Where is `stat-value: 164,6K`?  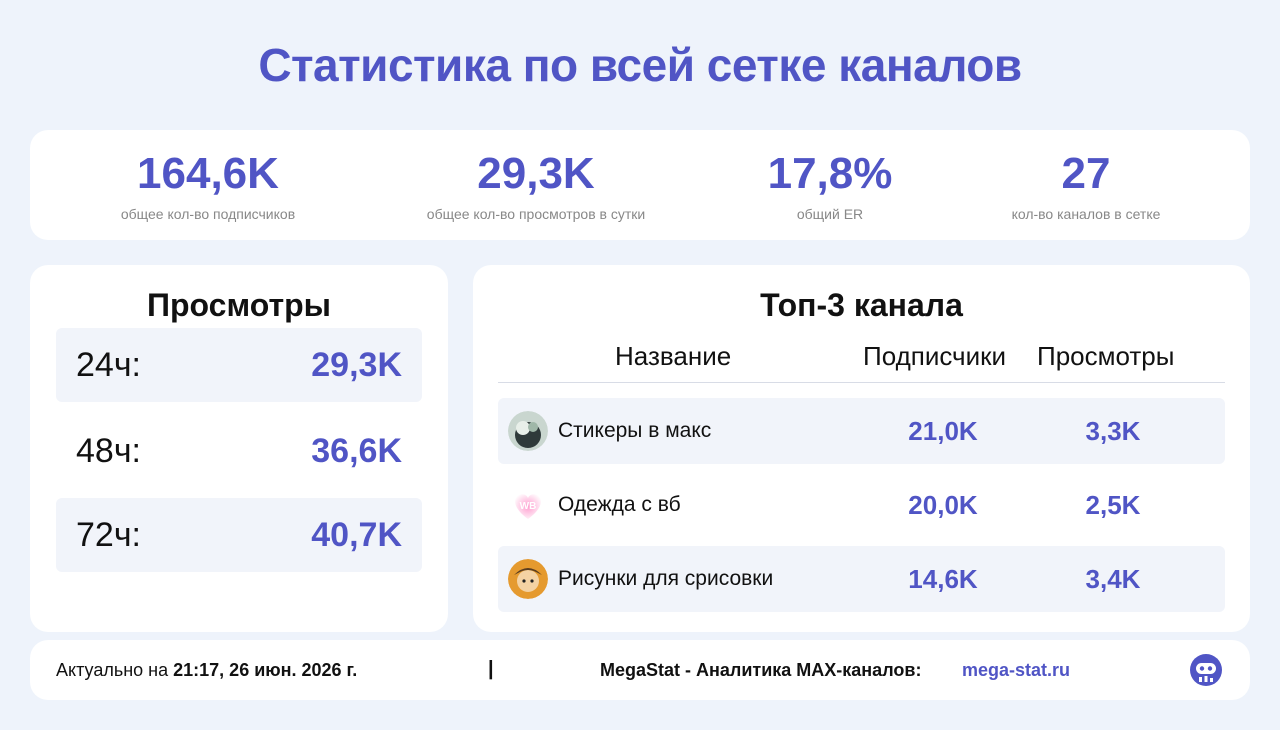
stat-value: 164,6K is located at coordinates (208, 173).